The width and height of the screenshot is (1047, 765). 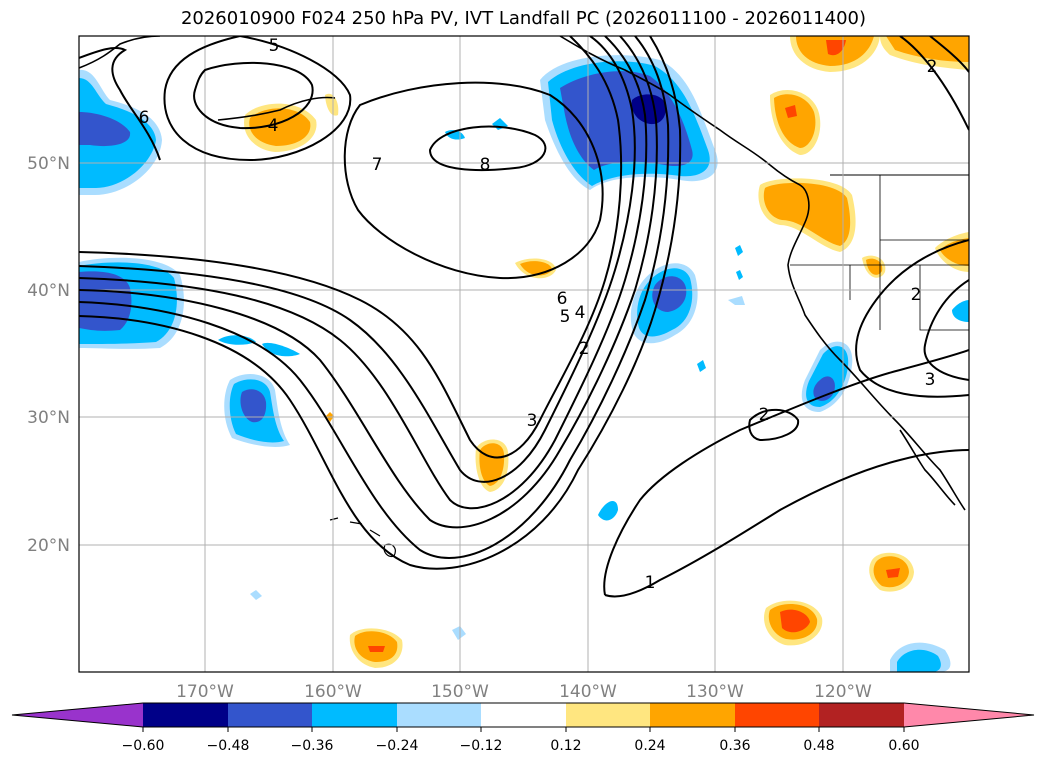 What do you see at coordinates (734, 746) in the screenshot?
I see `colorbar-tick-label: 0.36` at bounding box center [734, 746].